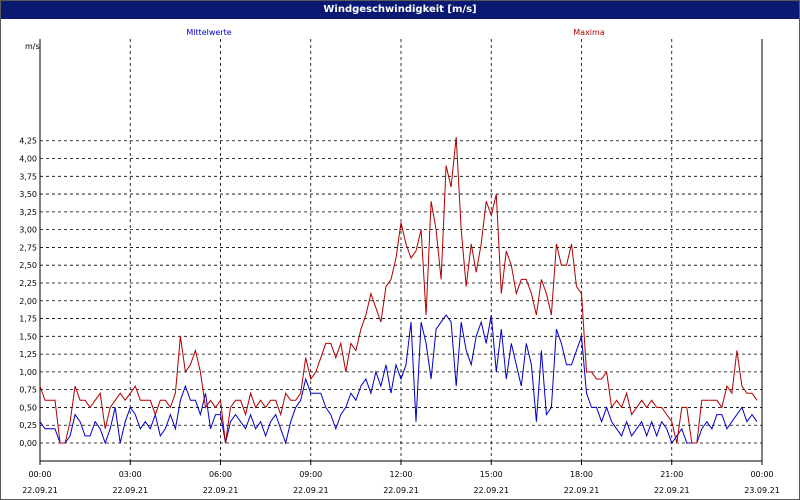  Describe the element at coordinates (28, 407) in the screenshot. I see `y-tick-label: 0,50` at that location.